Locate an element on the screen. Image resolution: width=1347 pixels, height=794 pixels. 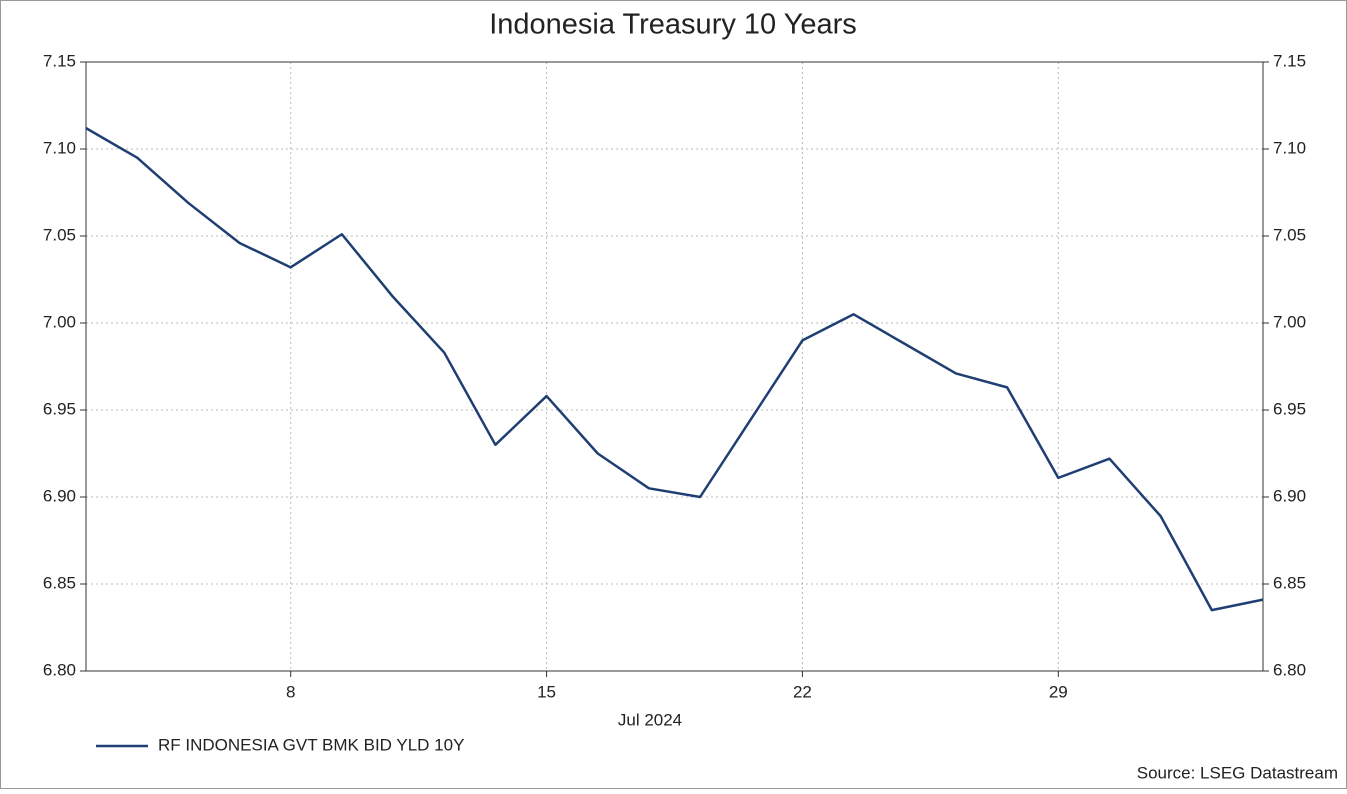
y-tick-label: 7.15 is located at coordinates (59, 60).